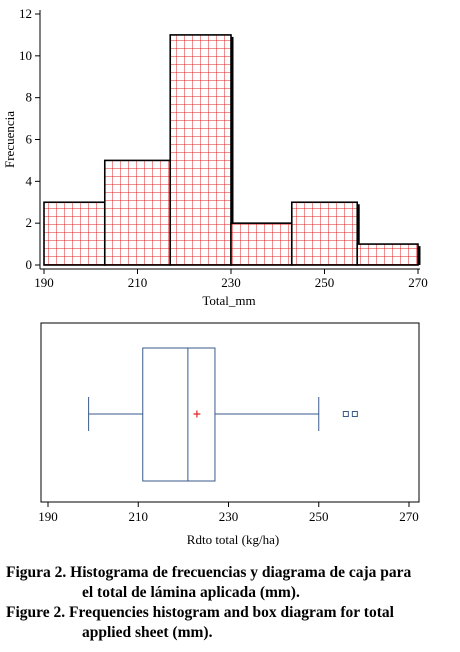 The width and height of the screenshot is (460, 652). Describe the element at coordinates (233, 539) in the screenshot. I see `x-axis-title: Rdto total (kg/ha)` at that location.